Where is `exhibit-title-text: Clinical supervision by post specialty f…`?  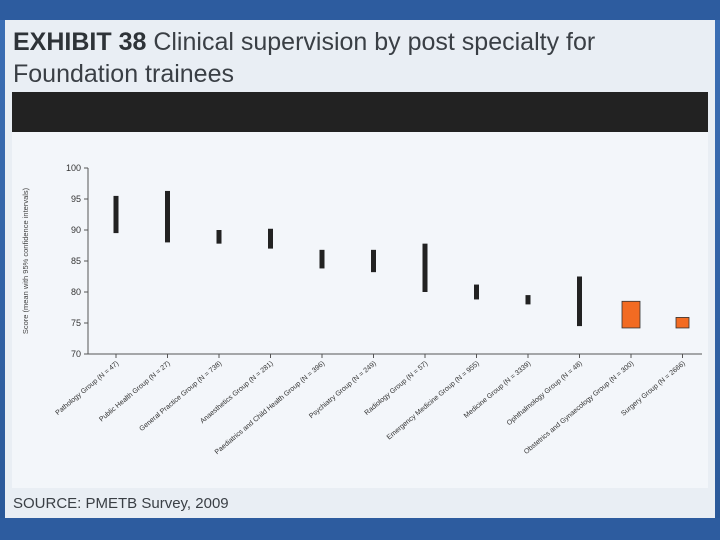
exhibit-title-text: Clinical supervision by post specialty f… is located at coordinates (304, 58).